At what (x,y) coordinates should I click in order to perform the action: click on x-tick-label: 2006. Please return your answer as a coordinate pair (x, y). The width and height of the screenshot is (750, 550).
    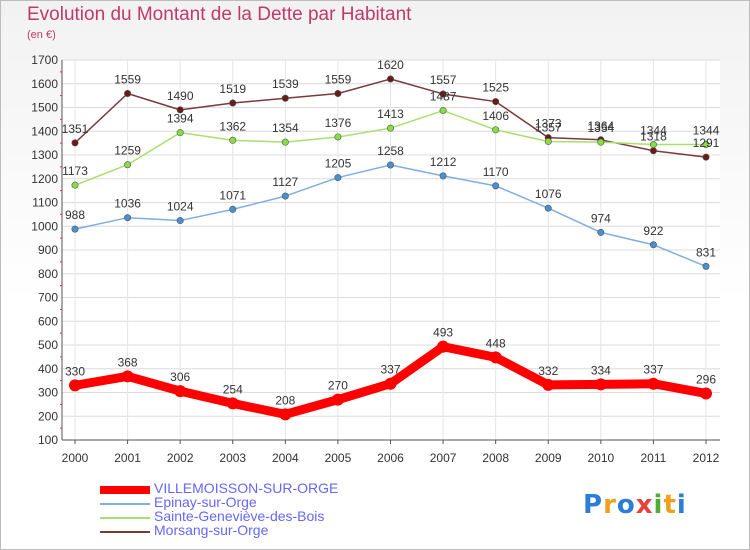
    Looking at the image, I should click on (390, 458).